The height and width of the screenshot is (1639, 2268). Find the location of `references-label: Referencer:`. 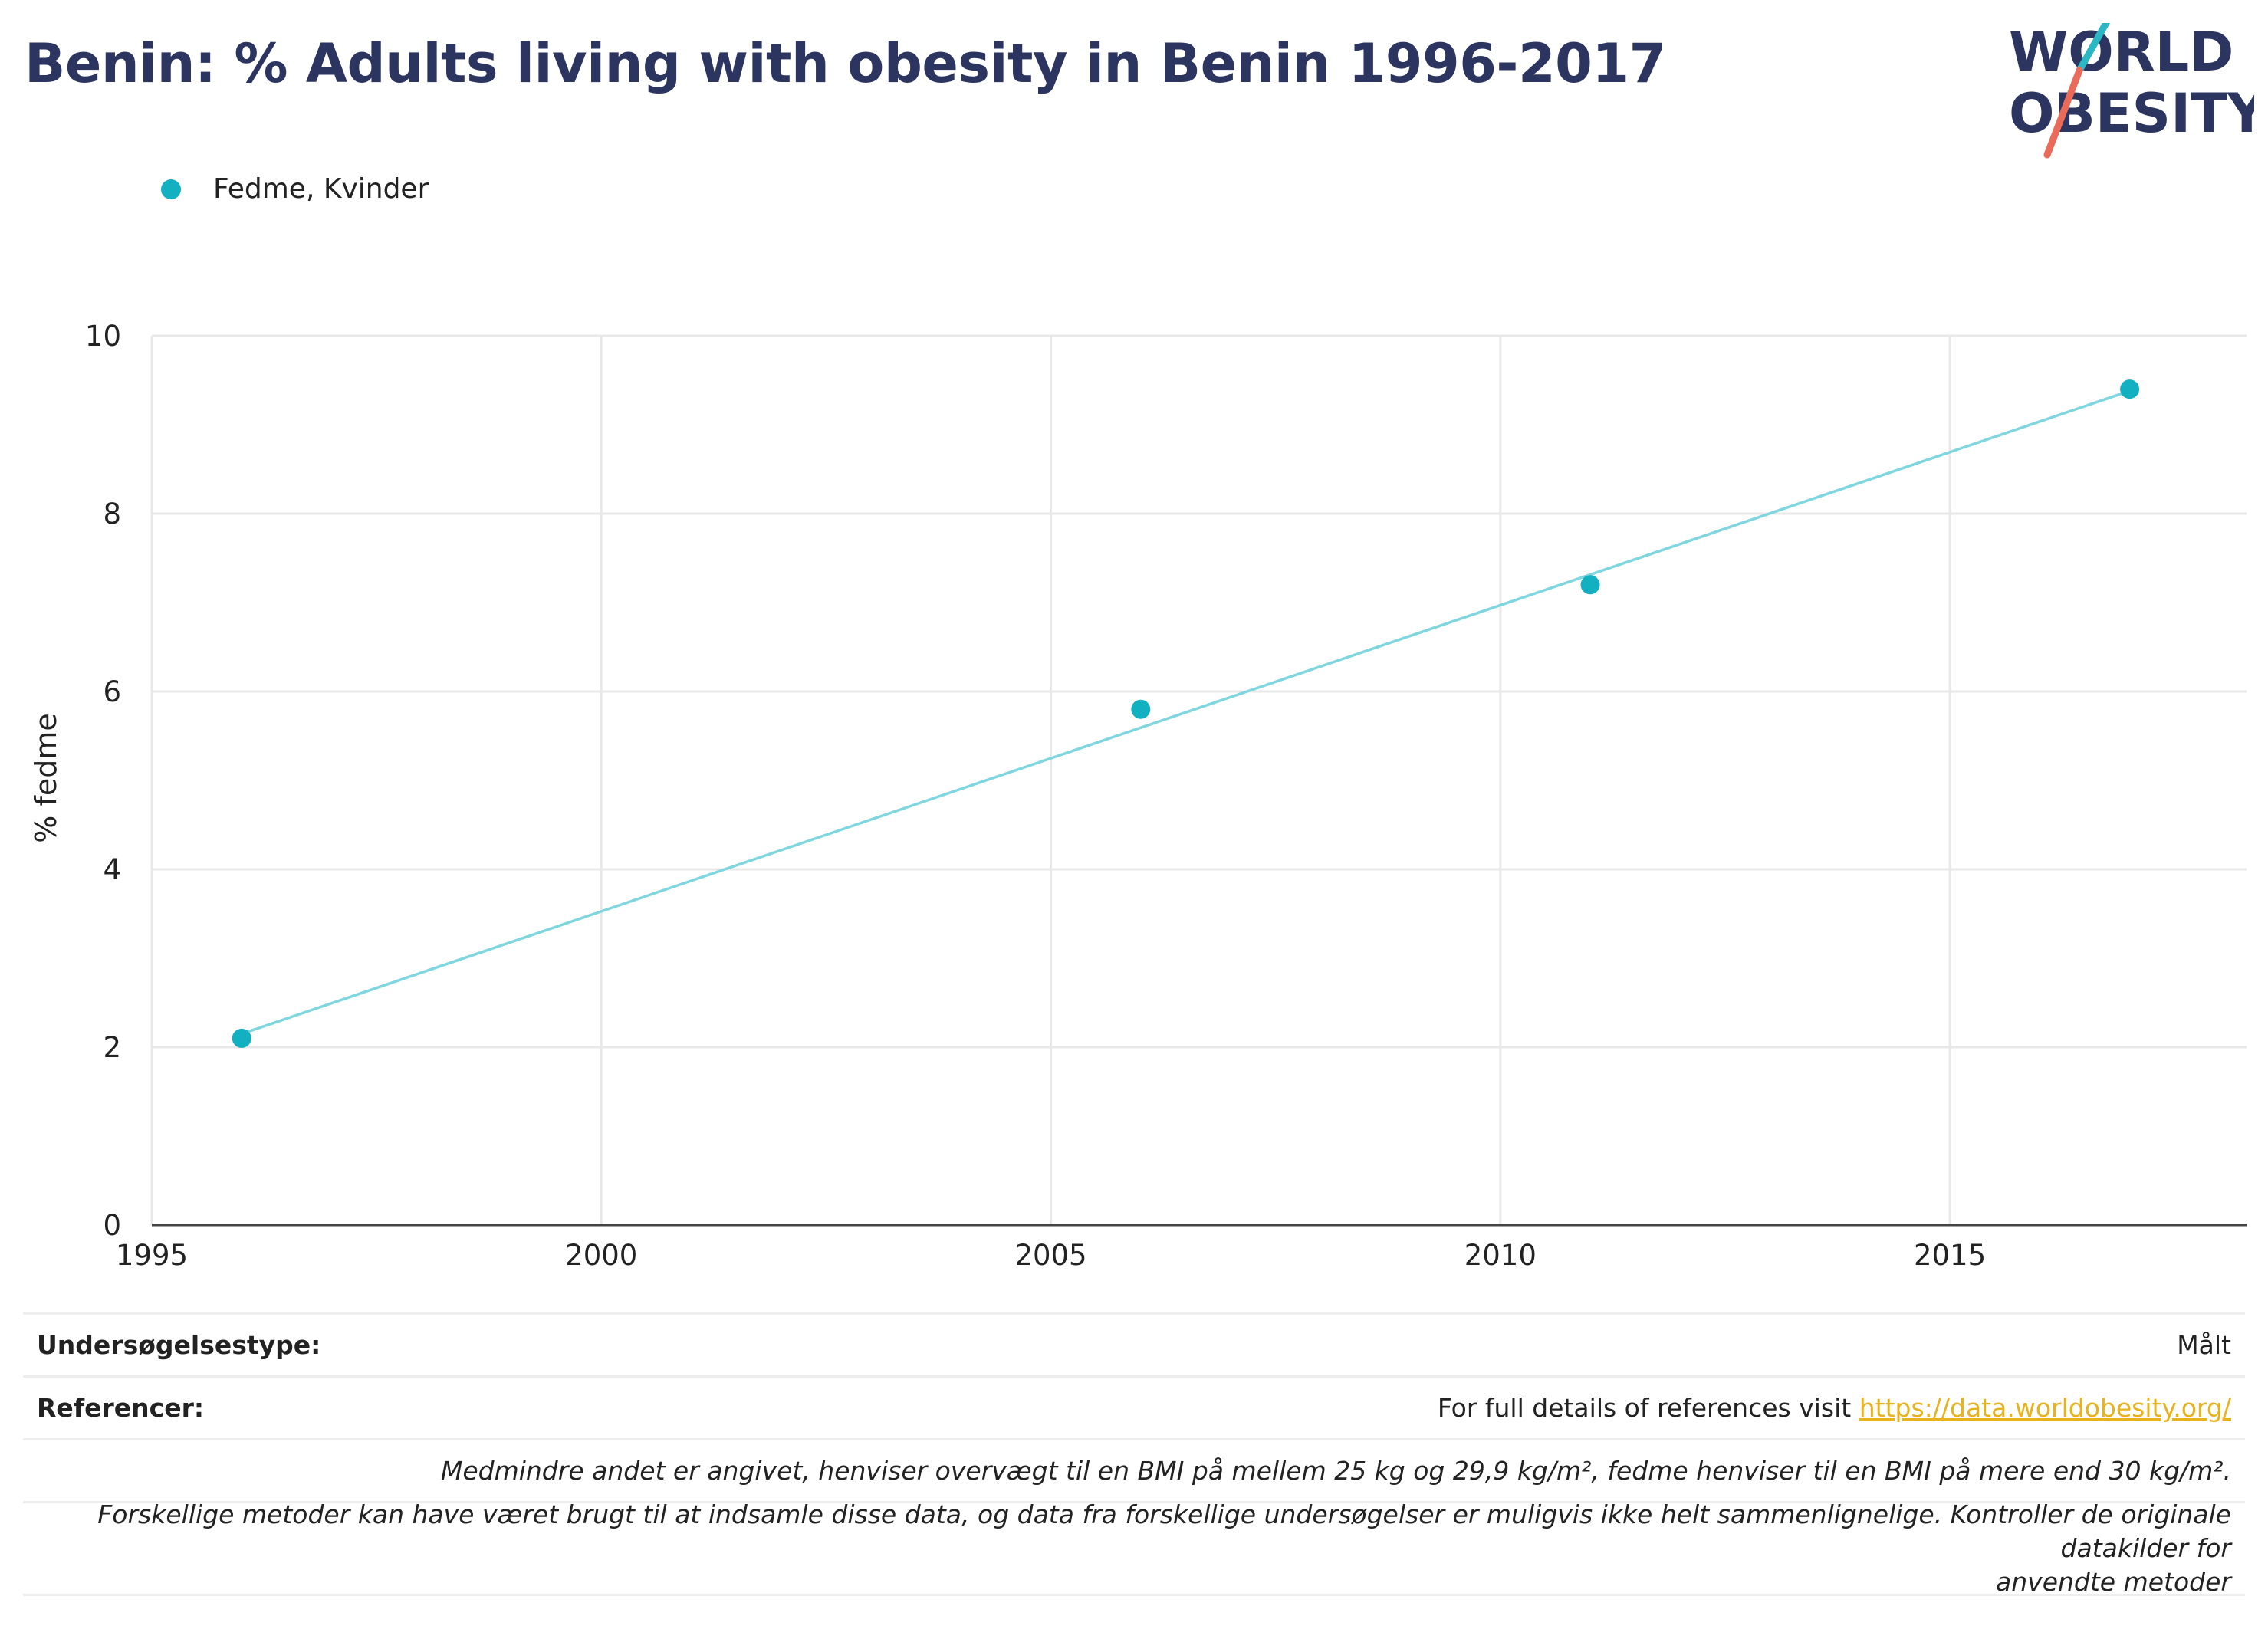

references-label: Referencer: is located at coordinates (121, 1408).